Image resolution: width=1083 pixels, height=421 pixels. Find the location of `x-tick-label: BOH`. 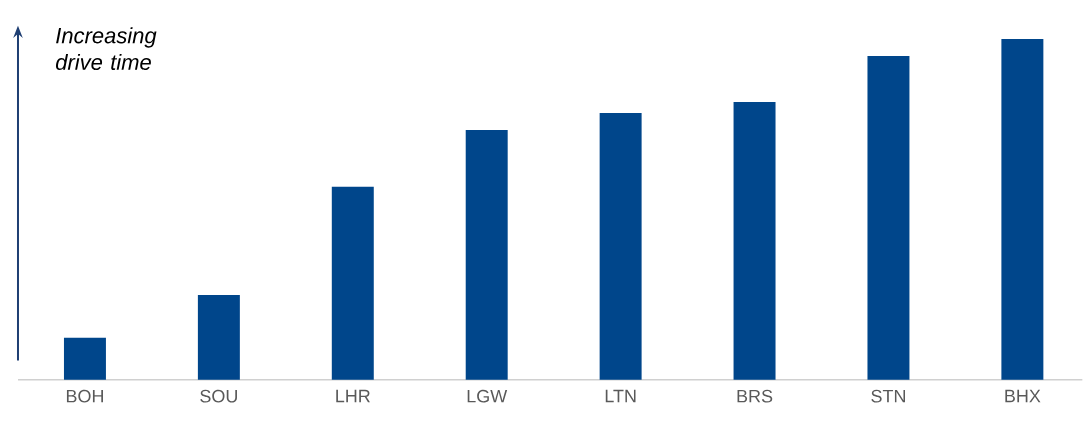

x-tick-label: BOH is located at coordinates (84, 396).